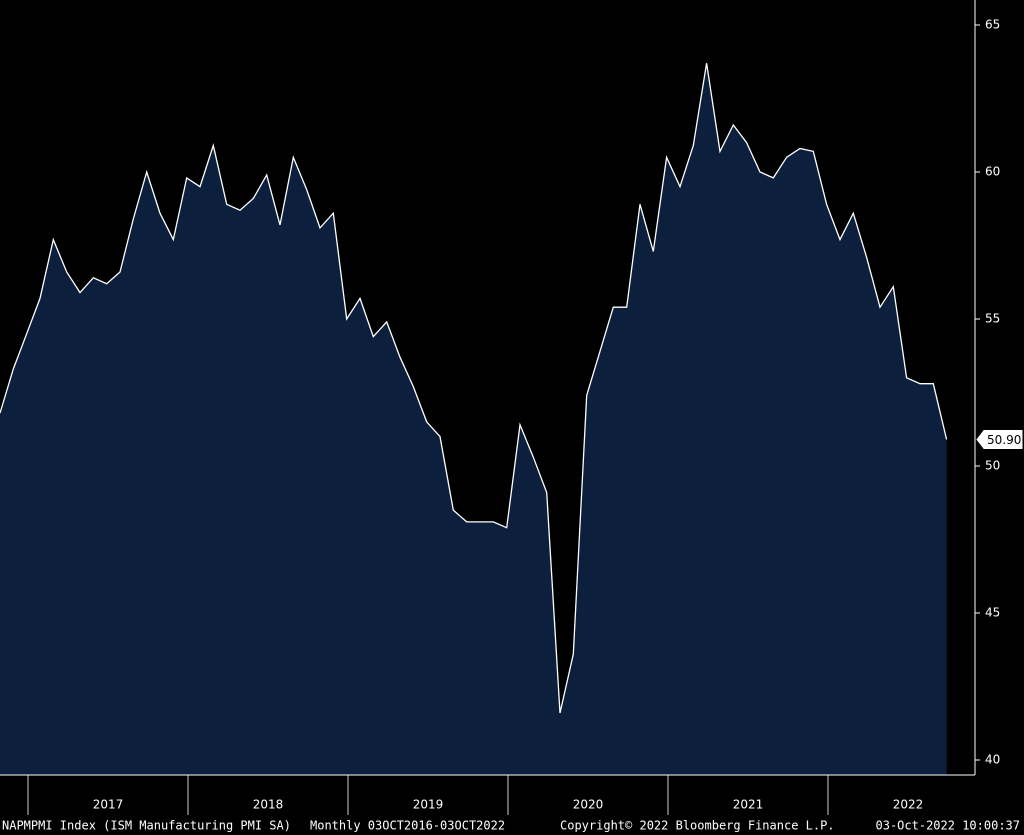 This screenshot has width=1024, height=835. What do you see at coordinates (588, 805) in the screenshot?
I see `x-year-label: 2020` at bounding box center [588, 805].